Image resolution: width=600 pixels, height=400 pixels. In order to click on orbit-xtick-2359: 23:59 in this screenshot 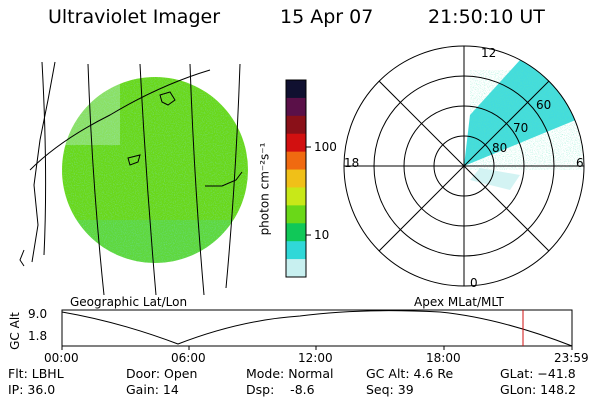, I will do `click(571, 358)`.